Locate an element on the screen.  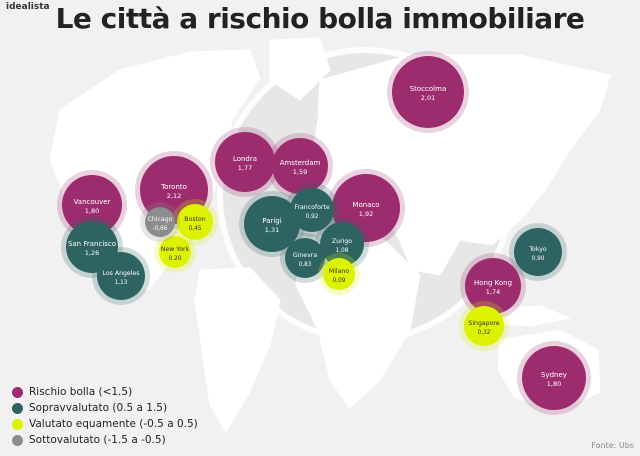
bubble-city-name: Vancouver is located at coordinates (92, 202).